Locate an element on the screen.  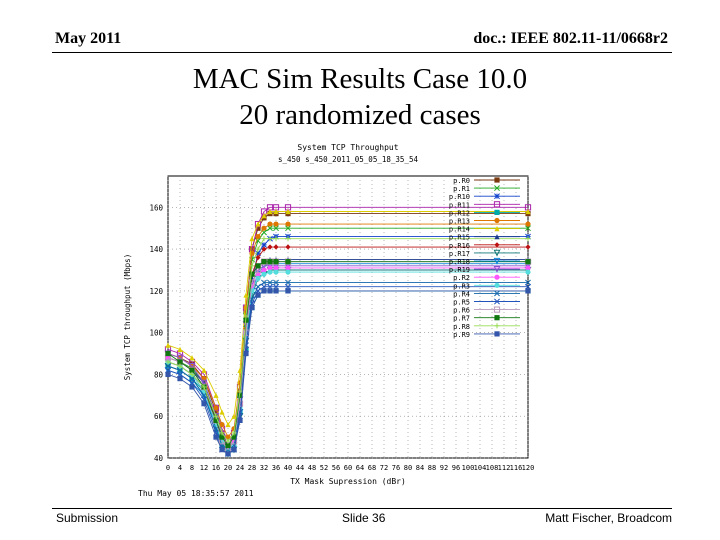
x-tick-label: 44 is located at coordinates (300, 468).